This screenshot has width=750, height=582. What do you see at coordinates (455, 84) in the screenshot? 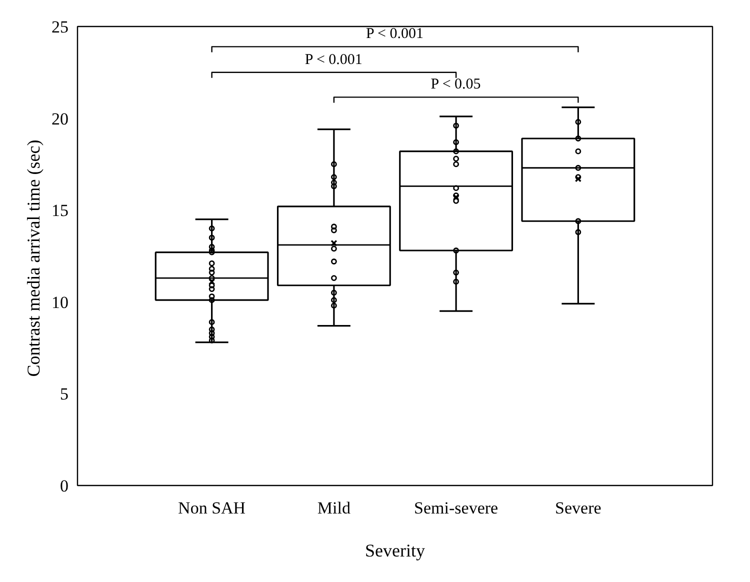
I see `annotation: P < 0.05` at bounding box center [455, 84].